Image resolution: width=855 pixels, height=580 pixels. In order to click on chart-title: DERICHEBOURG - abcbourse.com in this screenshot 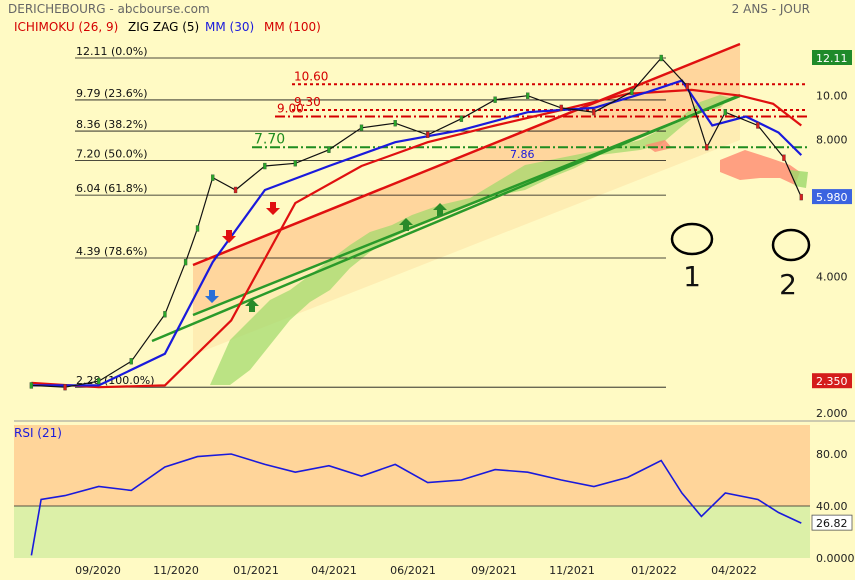, I will do `click(109, 9)`.